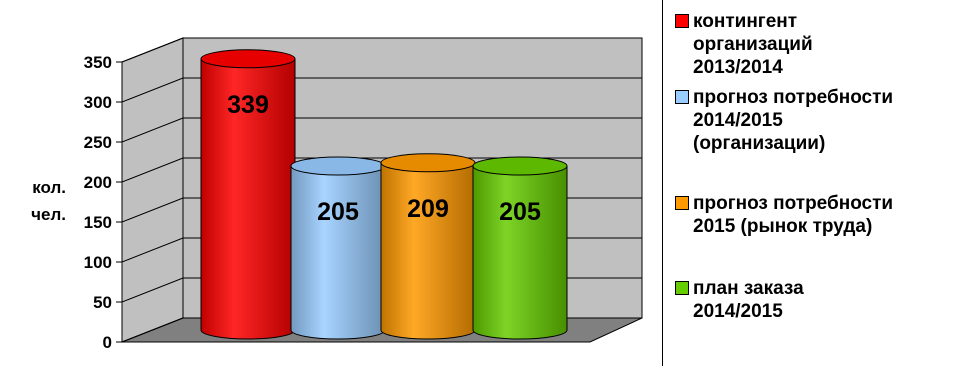  I want to click on legend-item: прогноз потребности 2015 (рынок труда), so click(827, 215).